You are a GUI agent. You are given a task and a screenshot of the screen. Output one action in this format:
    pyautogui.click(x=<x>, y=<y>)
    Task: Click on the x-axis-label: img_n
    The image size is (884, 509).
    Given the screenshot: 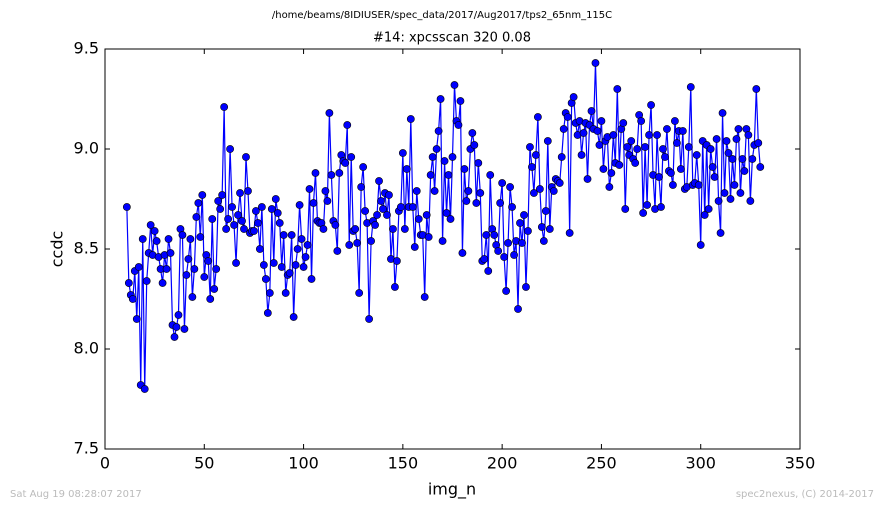 What is the action you would take?
    pyautogui.click(x=452, y=490)
    